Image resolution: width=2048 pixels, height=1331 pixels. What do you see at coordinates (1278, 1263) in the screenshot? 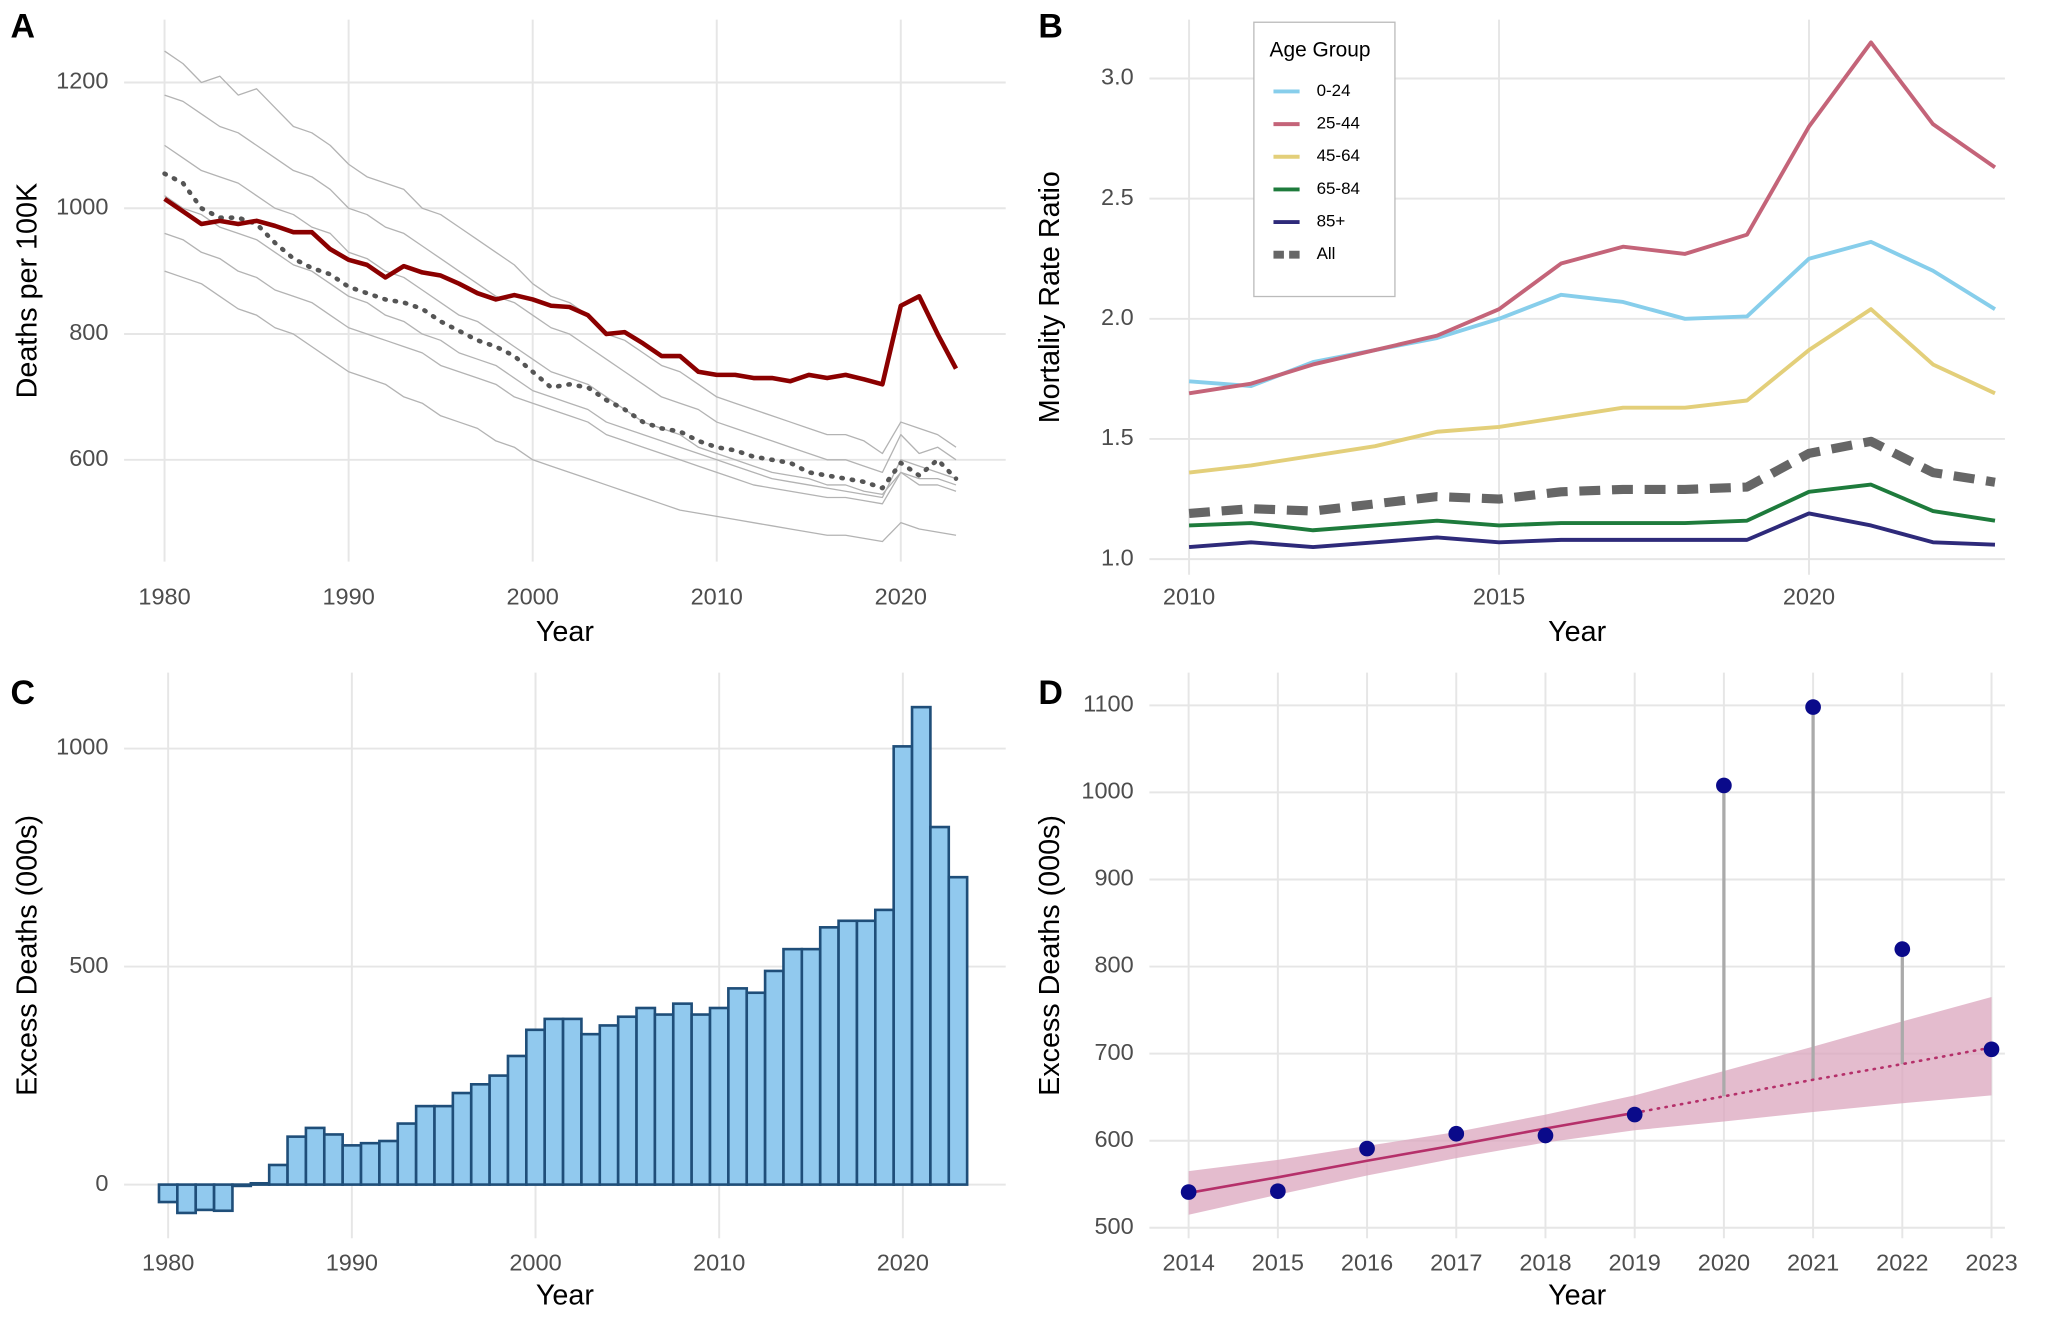
I see `x-tick-label: 2015` at bounding box center [1278, 1263].